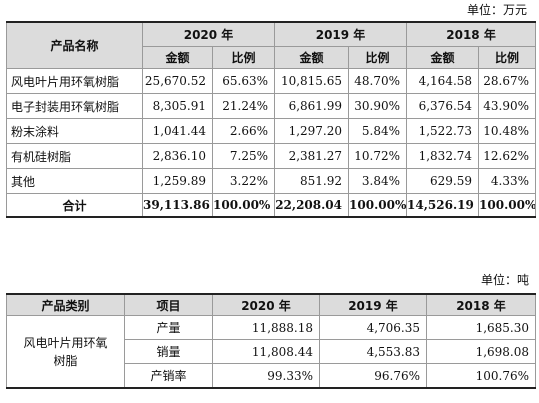 This screenshot has height=403, width=539. Describe the element at coordinates (507, 181) in the screenshot. I see `ratio-2018-cell: 4.33%` at that location.